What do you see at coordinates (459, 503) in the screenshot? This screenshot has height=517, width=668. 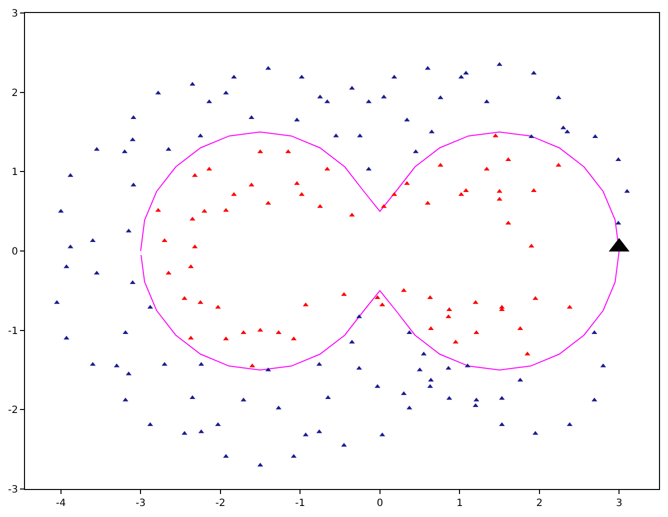 I see `x-tick-label: 1` at bounding box center [459, 503].